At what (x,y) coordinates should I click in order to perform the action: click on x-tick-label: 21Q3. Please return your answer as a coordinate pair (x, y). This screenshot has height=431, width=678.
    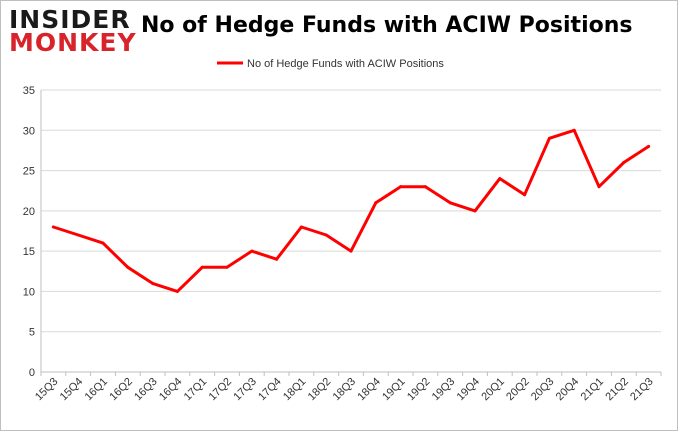
    Looking at the image, I should click on (642, 390).